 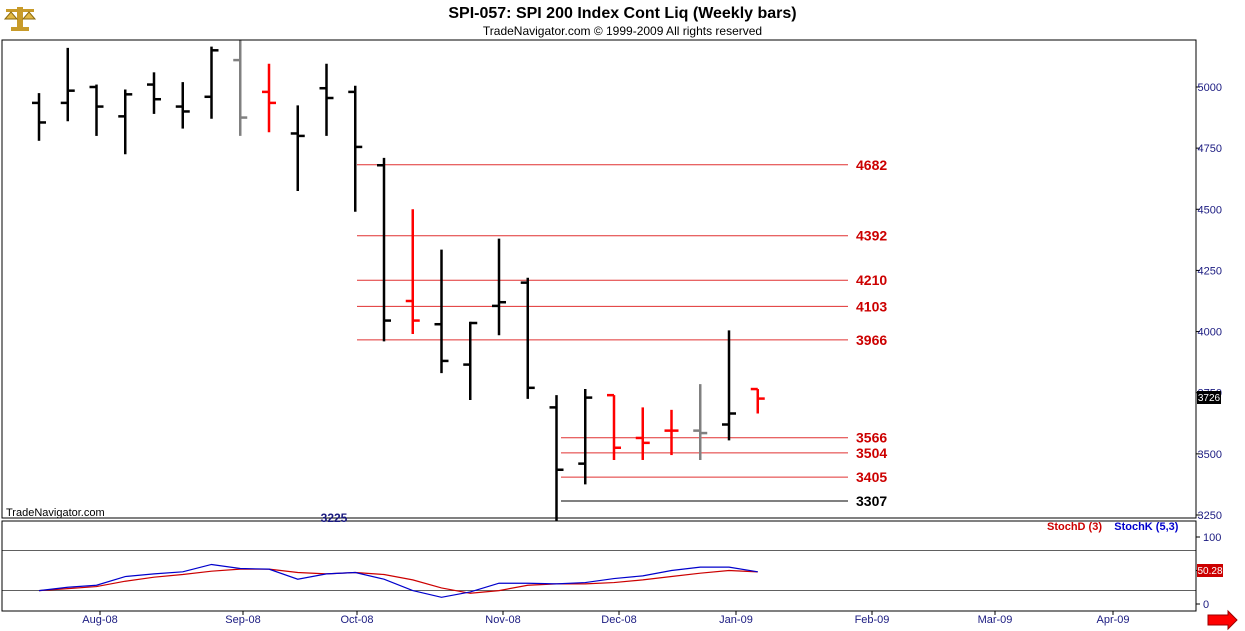 I want to click on x-tick-label: Oct-08, so click(x=356, y=620).